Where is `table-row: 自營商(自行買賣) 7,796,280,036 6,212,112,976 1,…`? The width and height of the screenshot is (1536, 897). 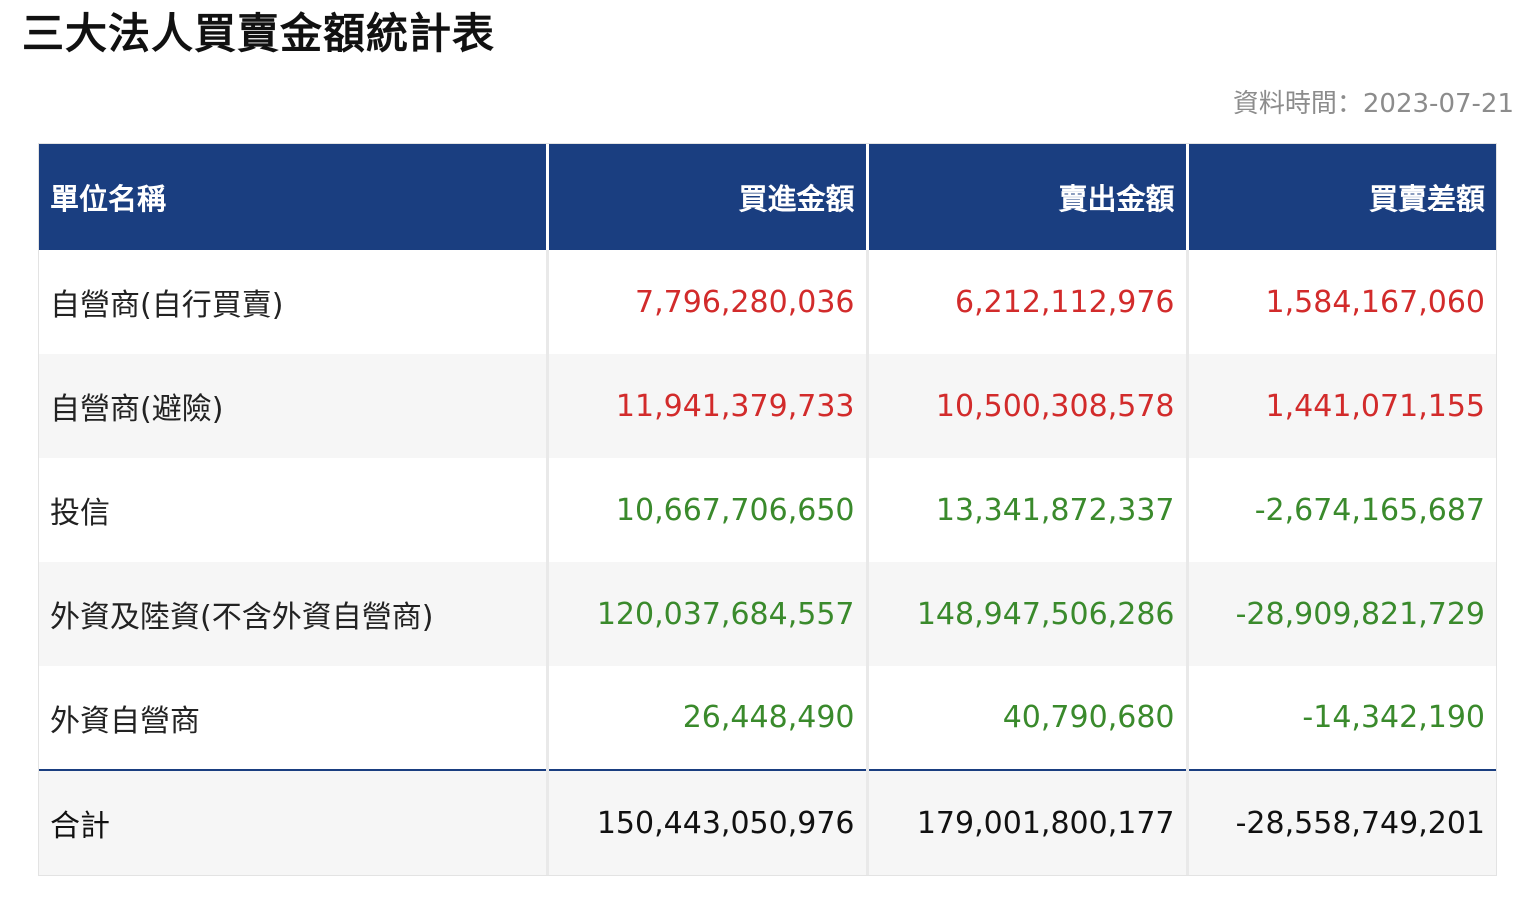
table-row: 自營商(自行買賣) 7,796,280,036 6,212,112,976 1,… is located at coordinates (767, 302).